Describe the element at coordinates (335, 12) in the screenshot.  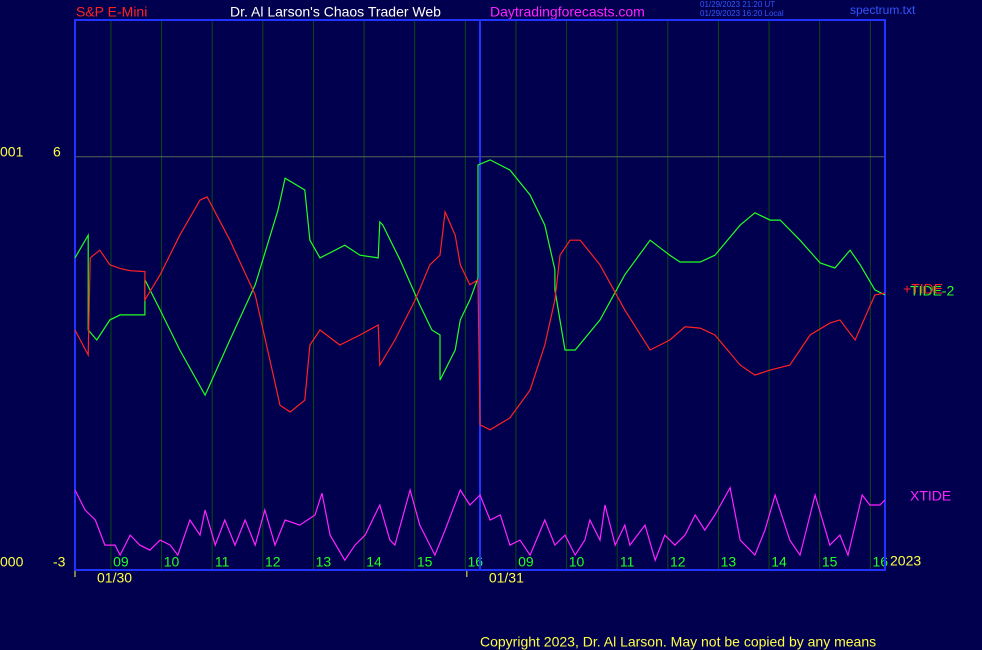
I see `chart-title: Dr. Al Larson's Chaos Trader Web` at that location.